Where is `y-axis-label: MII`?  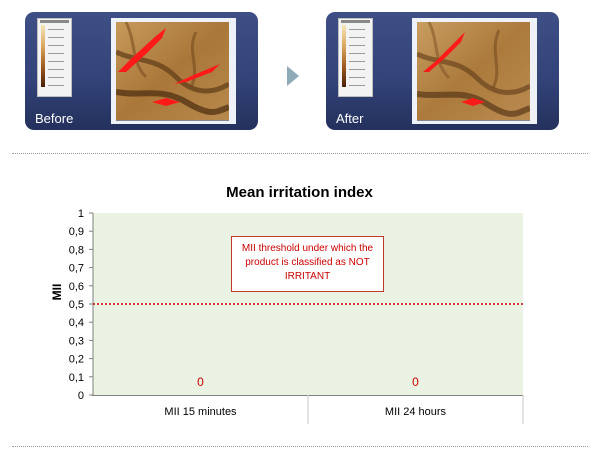
y-axis-label: MII is located at coordinates (57, 292).